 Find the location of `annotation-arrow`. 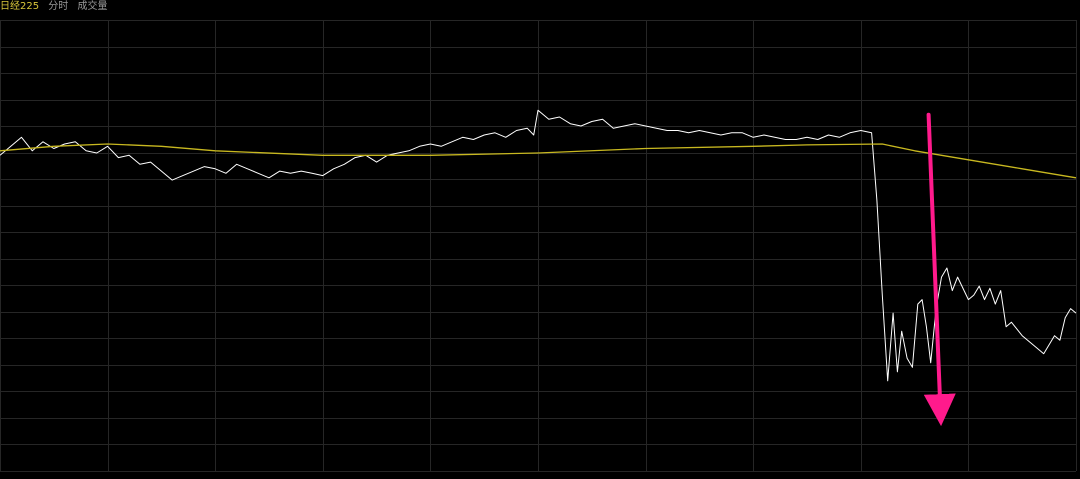

annotation-arrow is located at coordinates (939, 269).